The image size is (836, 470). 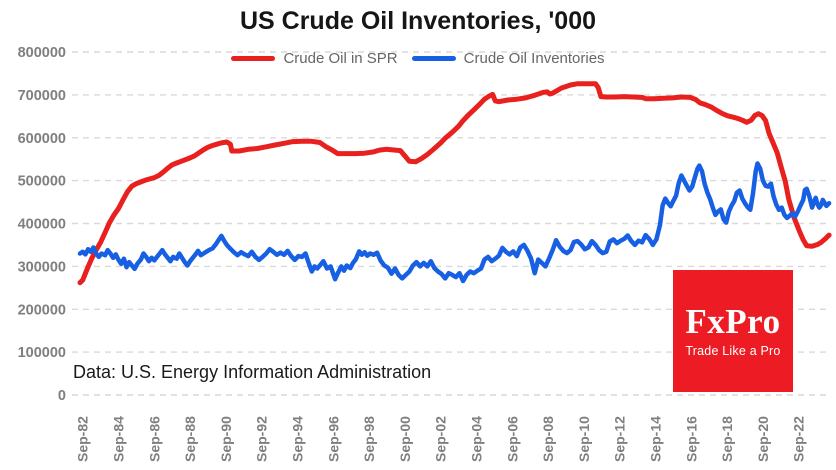 What do you see at coordinates (534, 58) in the screenshot?
I see `legend-label-inventories: Crude Oil Inventories` at bounding box center [534, 58].